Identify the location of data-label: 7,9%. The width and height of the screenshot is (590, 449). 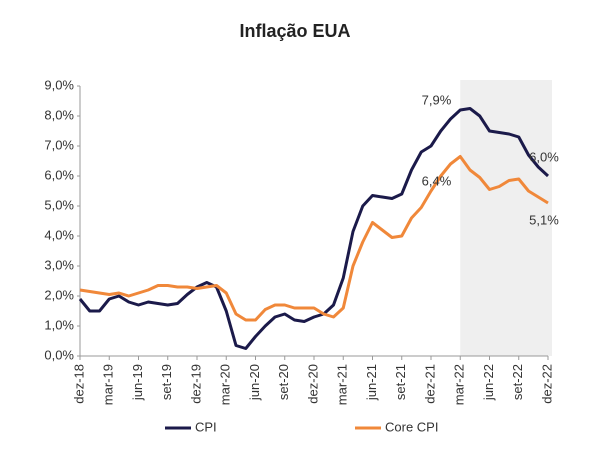
(437, 99).